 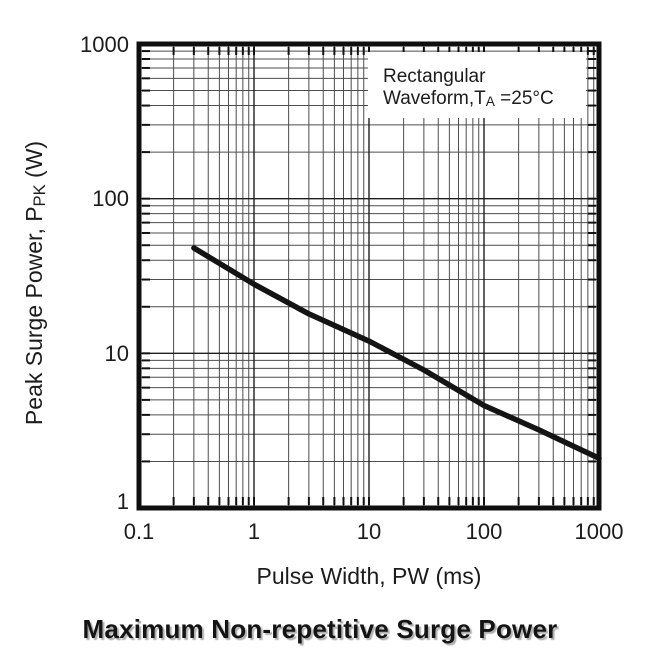 I want to click on annotation-background, so click(x=477, y=85).